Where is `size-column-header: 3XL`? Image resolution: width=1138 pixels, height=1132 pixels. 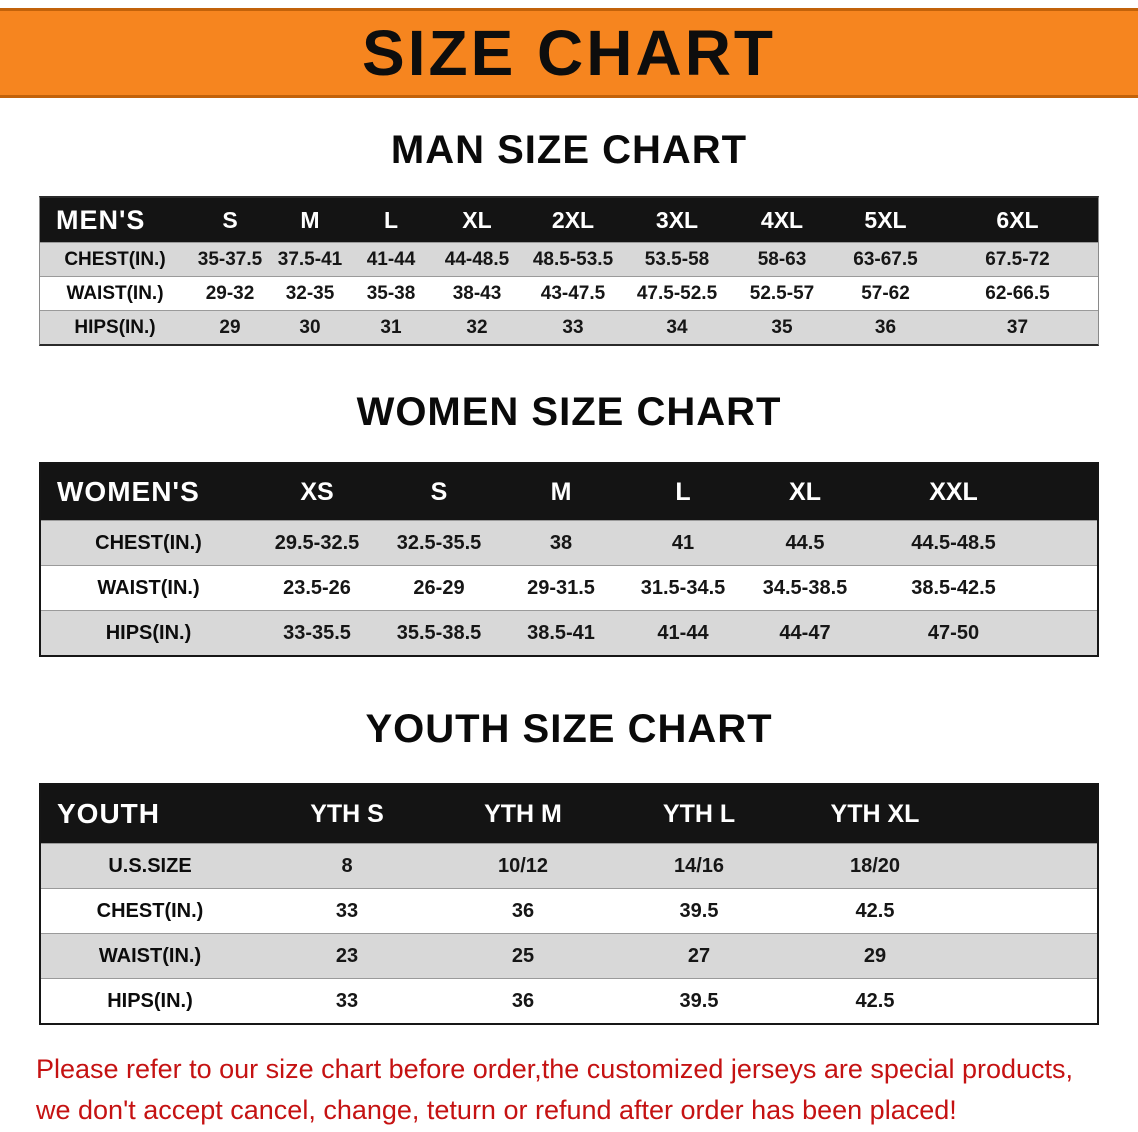 size-column-header: 3XL is located at coordinates (677, 219).